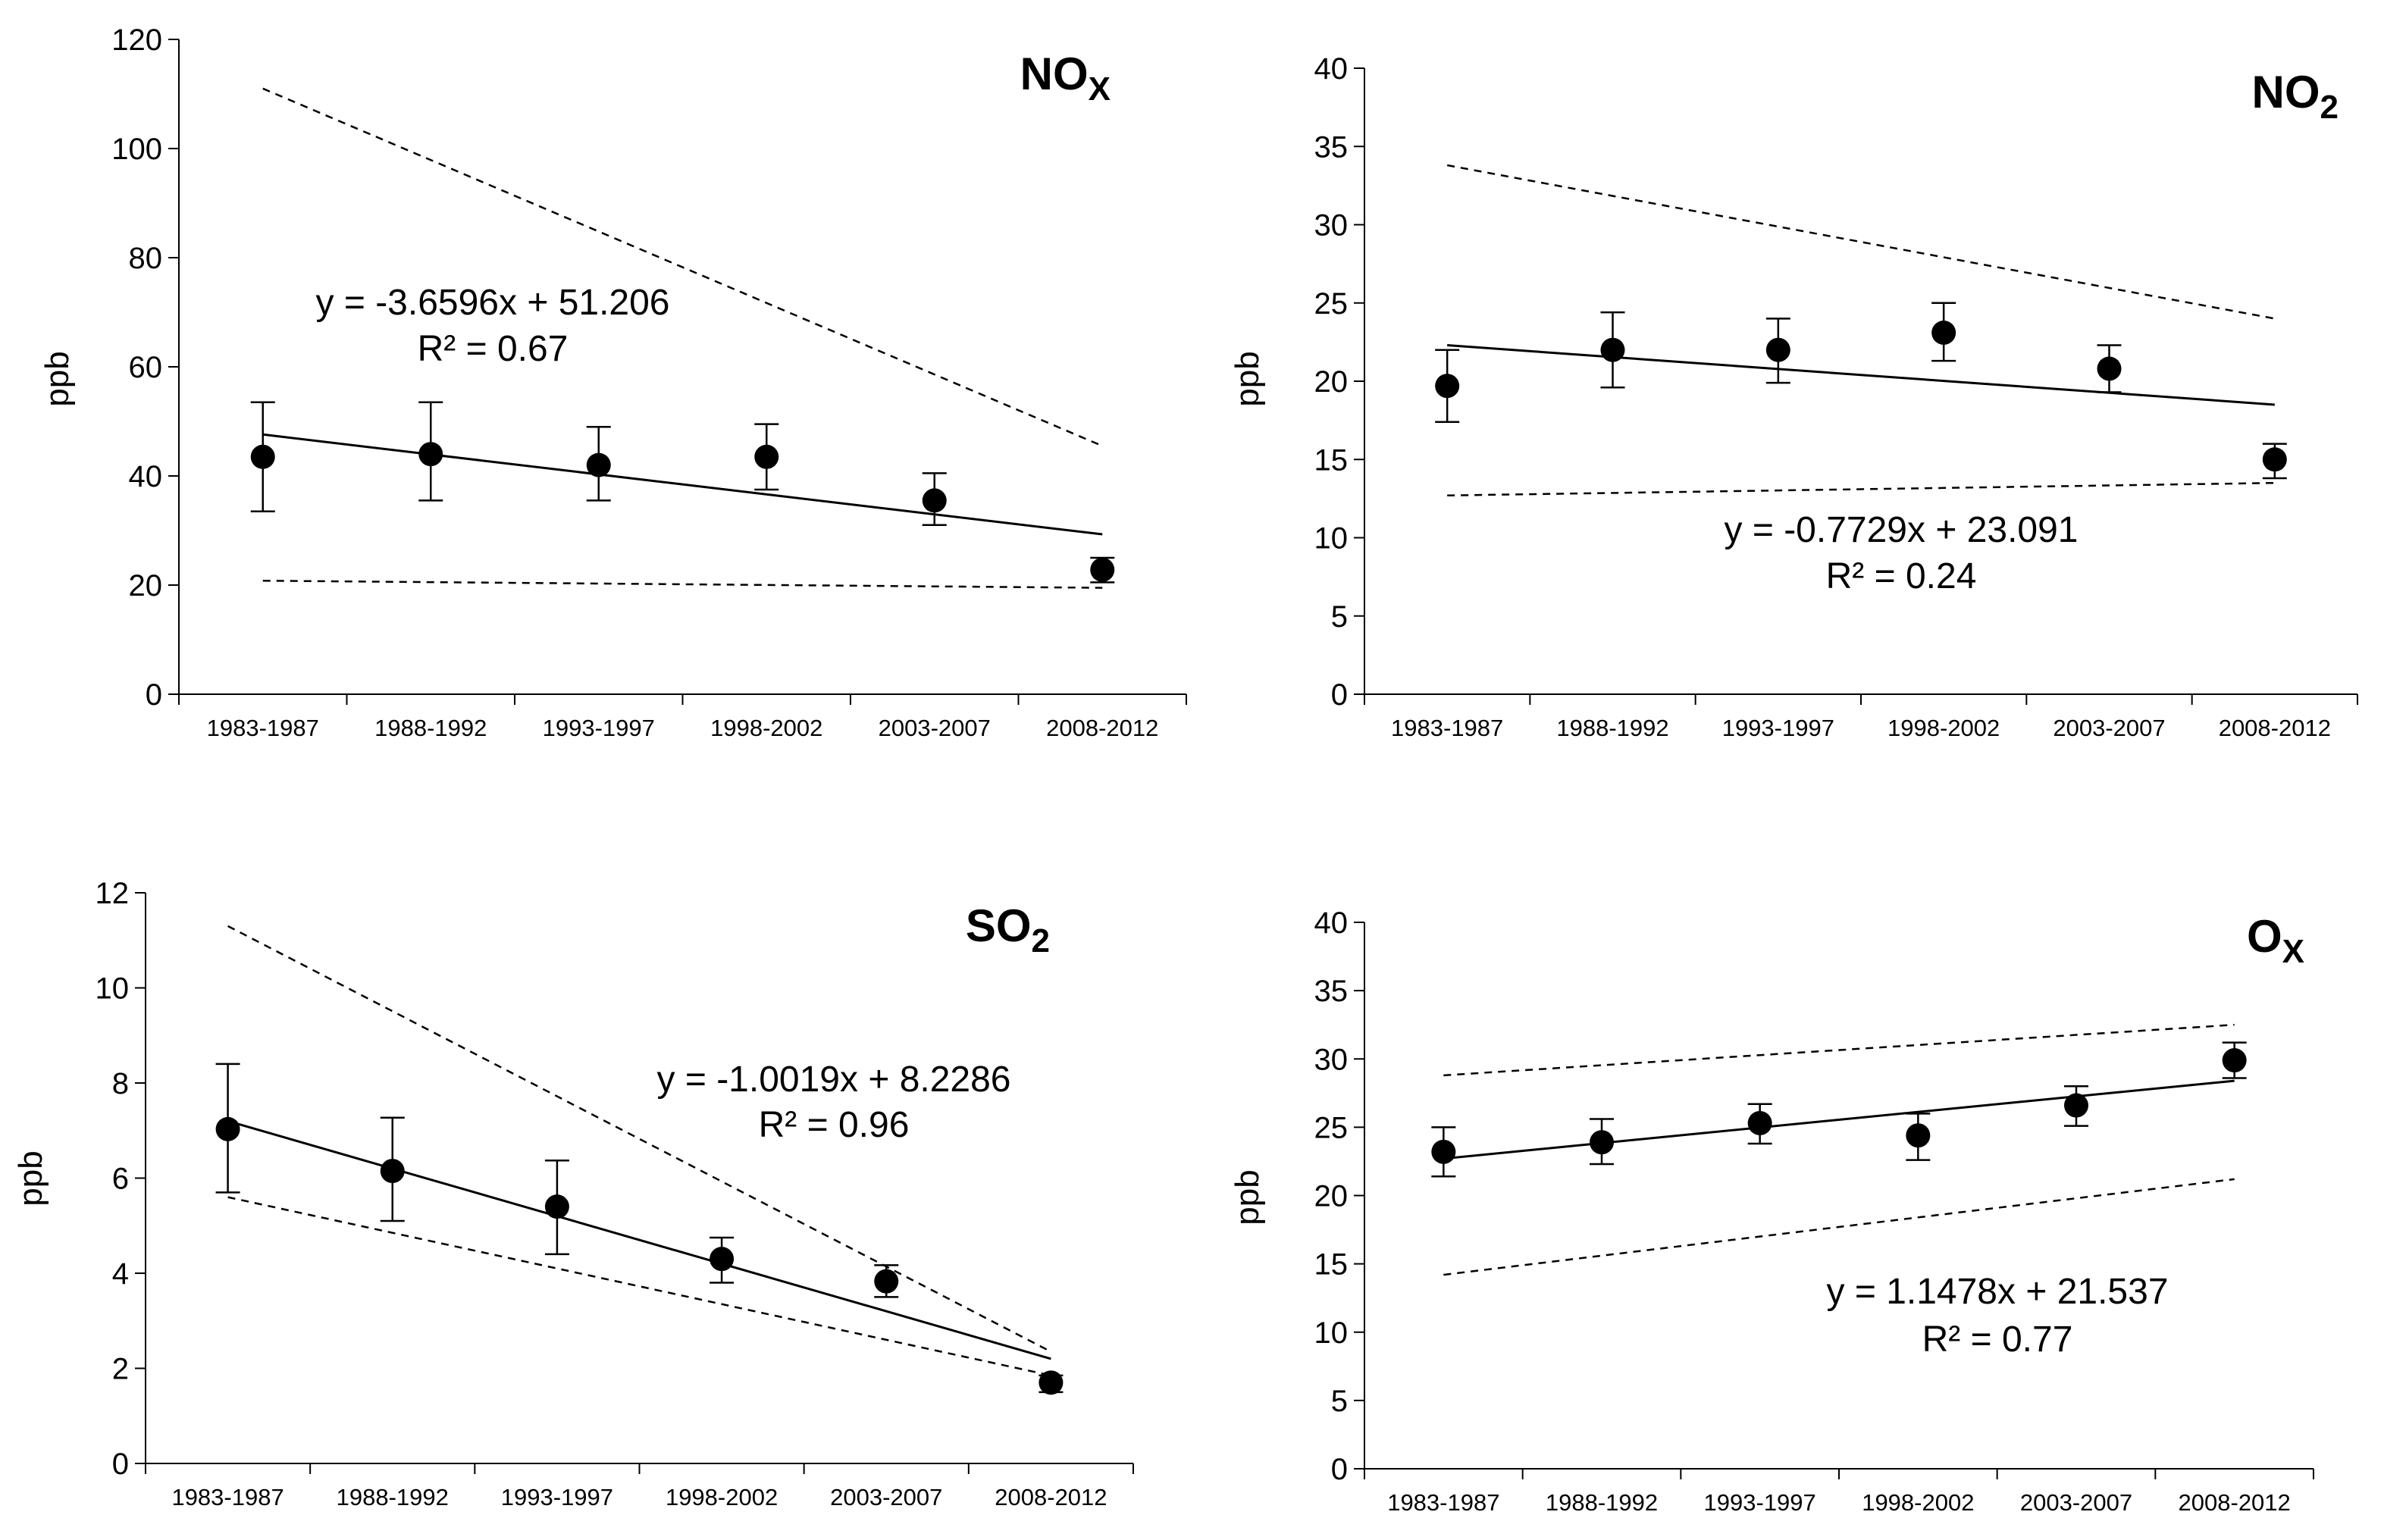 This screenshot has height=1540, width=2384. I want to click on r-squared-label: R² = 0.77, so click(1998, 1339).